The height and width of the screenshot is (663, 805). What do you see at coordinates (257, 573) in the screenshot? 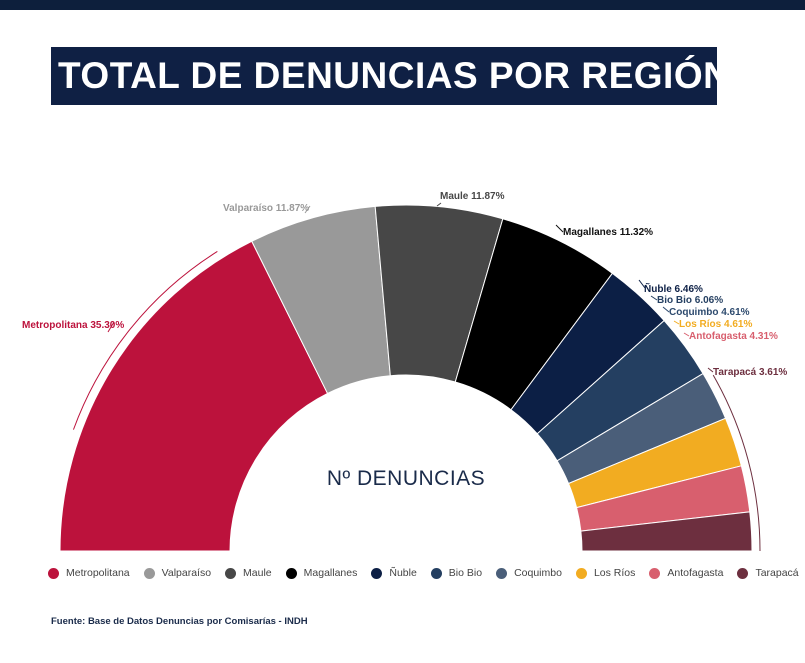
I see `legend-label: Maule` at bounding box center [257, 573].